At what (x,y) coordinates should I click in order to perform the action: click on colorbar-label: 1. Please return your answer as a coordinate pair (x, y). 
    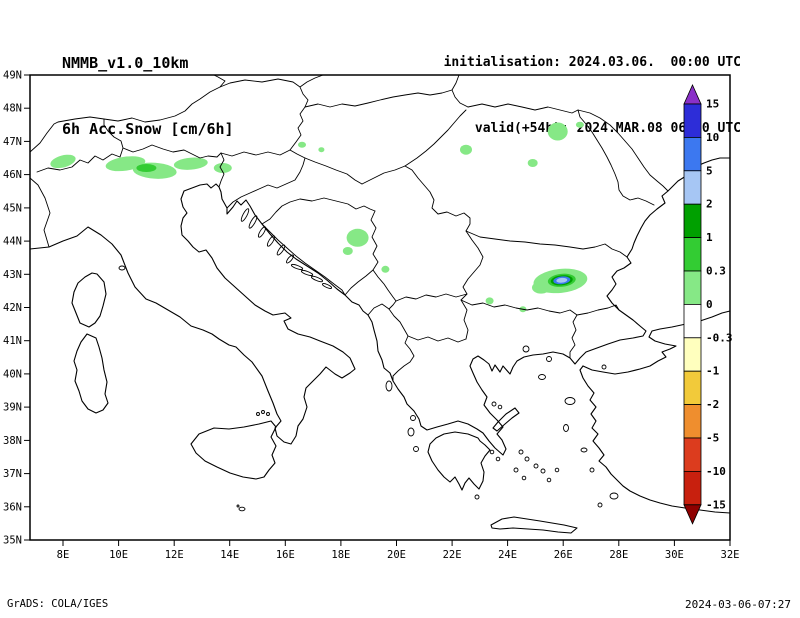
    Looking at the image, I should click on (709, 237).